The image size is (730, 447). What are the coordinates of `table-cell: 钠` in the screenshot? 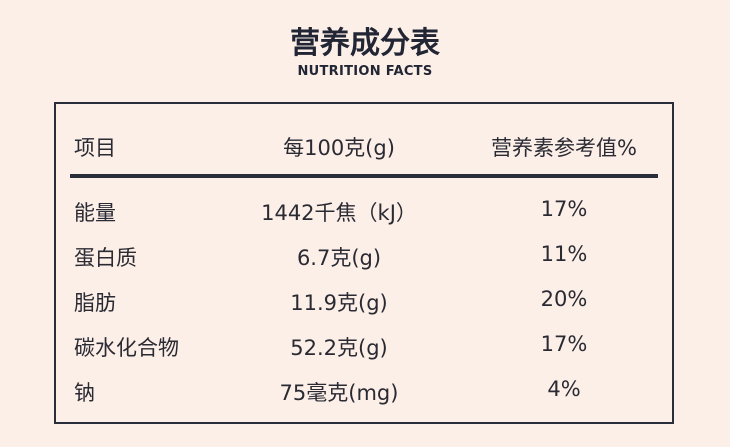 It's located at (84, 393).